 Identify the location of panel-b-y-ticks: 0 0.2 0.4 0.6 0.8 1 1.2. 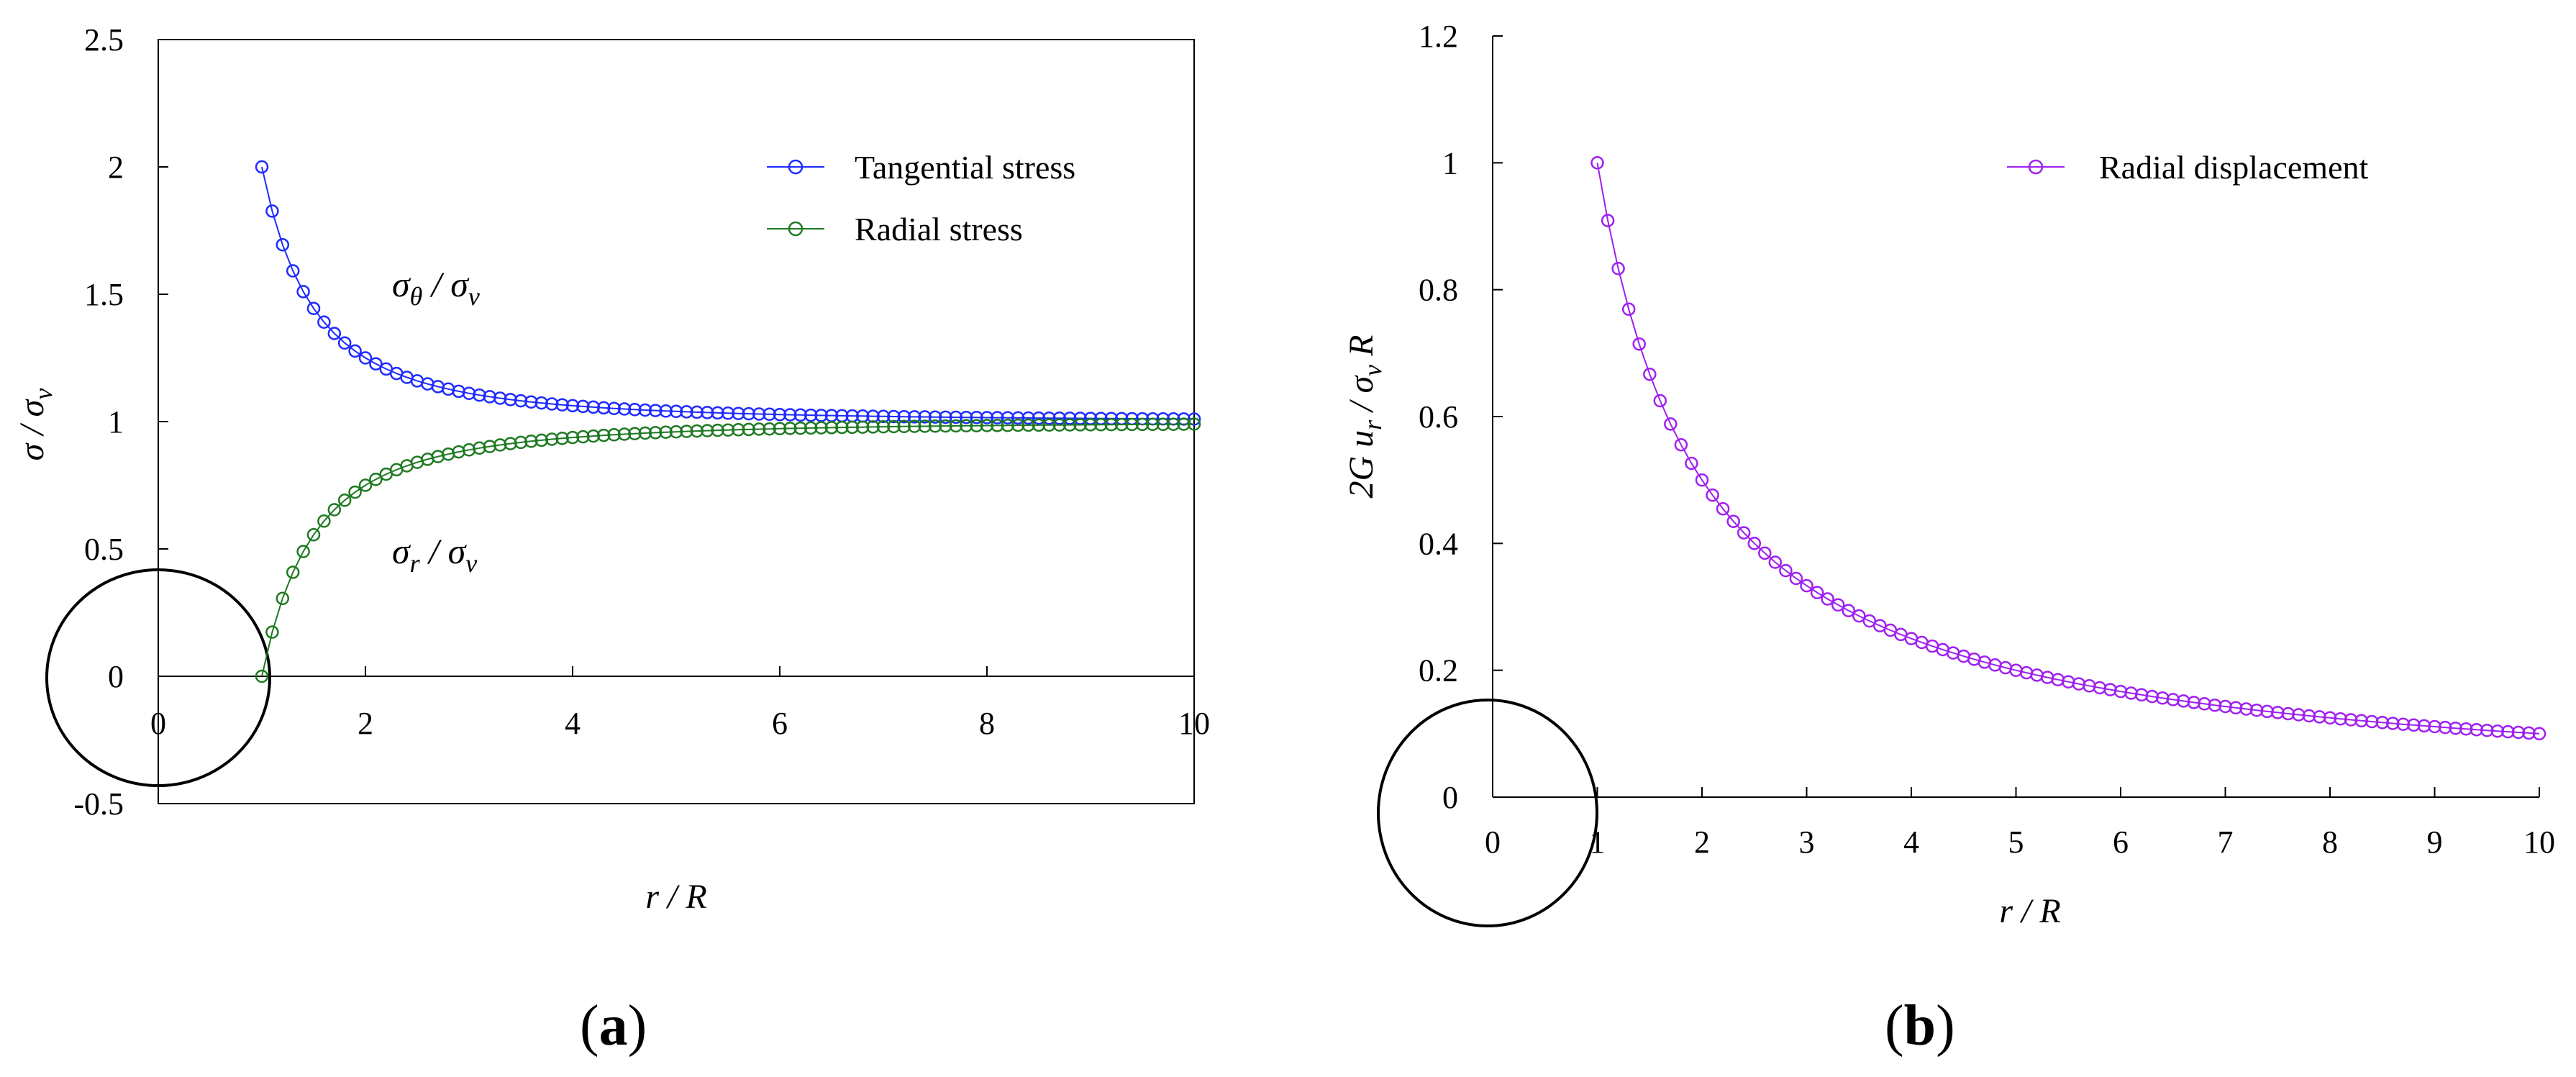
(1461, 417).